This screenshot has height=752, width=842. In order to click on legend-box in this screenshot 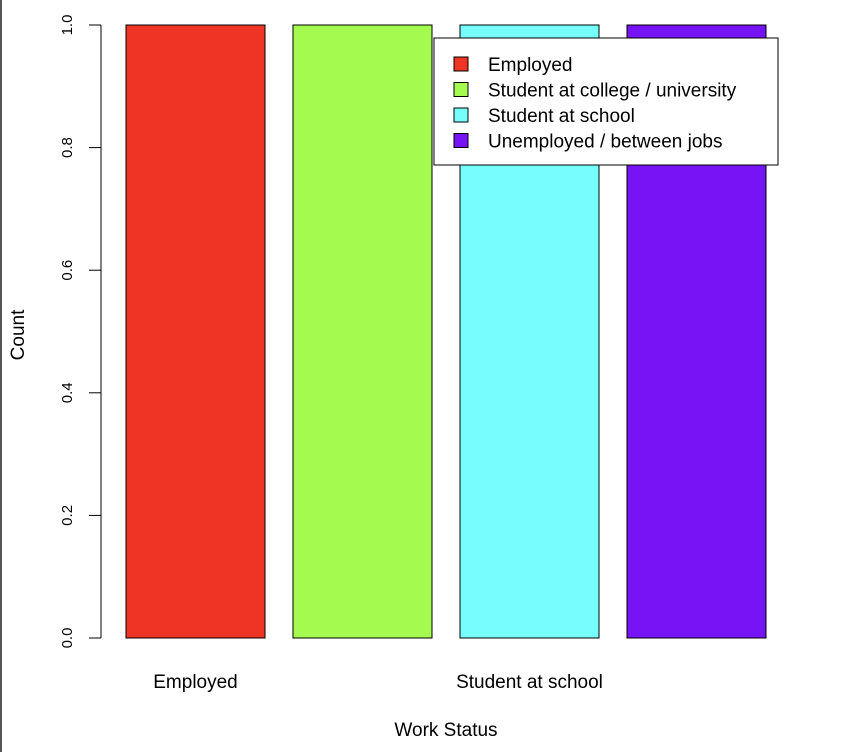, I will do `click(606, 101)`.